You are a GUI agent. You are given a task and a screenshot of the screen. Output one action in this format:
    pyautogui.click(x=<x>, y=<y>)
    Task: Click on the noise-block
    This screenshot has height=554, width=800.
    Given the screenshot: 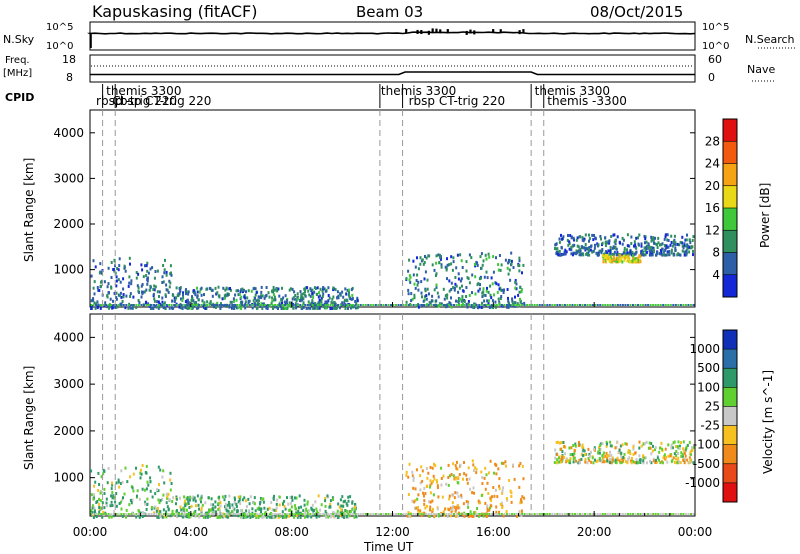 What is the action you would take?
    pyautogui.click(x=470, y=31)
    